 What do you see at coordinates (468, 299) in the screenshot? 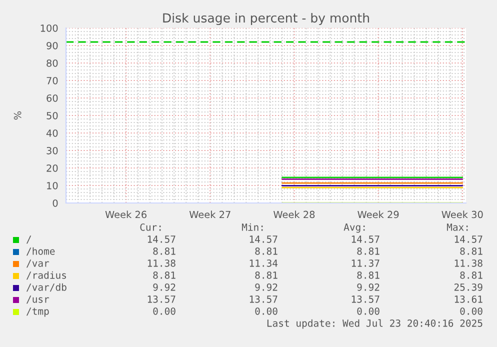
I see `text: 13.61` at bounding box center [468, 299].